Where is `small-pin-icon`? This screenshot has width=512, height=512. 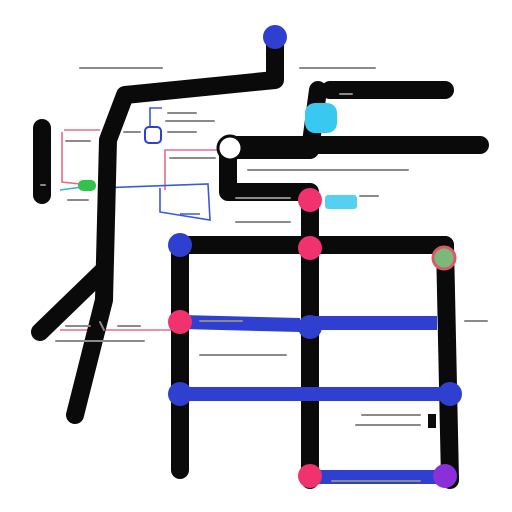
small-pin-icon is located at coordinates (432, 421).